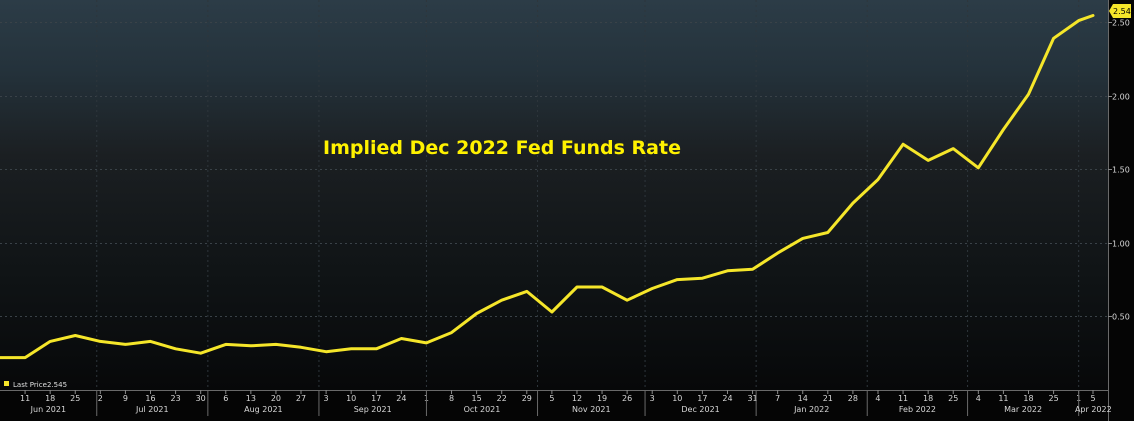 The width and height of the screenshot is (1134, 421). Describe the element at coordinates (263, 409) in the screenshot. I see `x-month-label: Aug 2021` at that location.